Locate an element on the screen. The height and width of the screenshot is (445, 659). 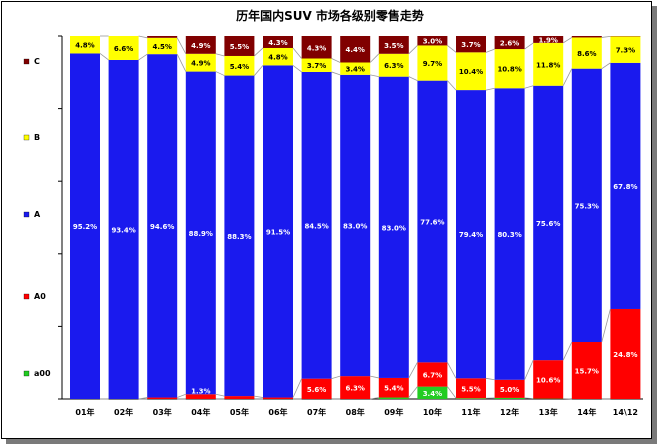
data-label-a-3: 88.9% is located at coordinates (201, 234).